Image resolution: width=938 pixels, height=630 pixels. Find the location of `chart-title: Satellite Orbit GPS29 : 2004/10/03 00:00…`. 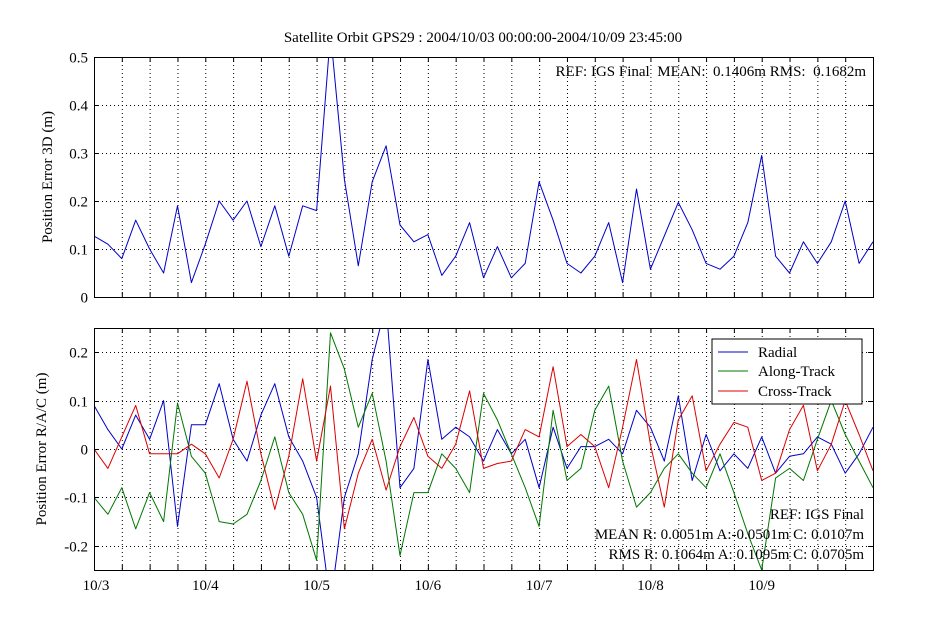

chart-title: Satellite Orbit GPS29 : 2004/10/03 00:00… is located at coordinates (483, 38).